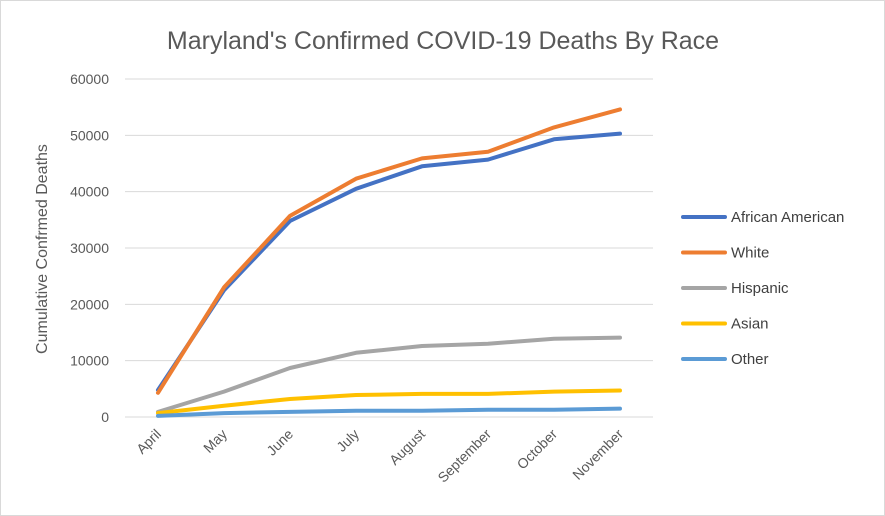 The width and height of the screenshot is (885, 516). I want to click on legend-label: Hispanic, so click(760, 288).